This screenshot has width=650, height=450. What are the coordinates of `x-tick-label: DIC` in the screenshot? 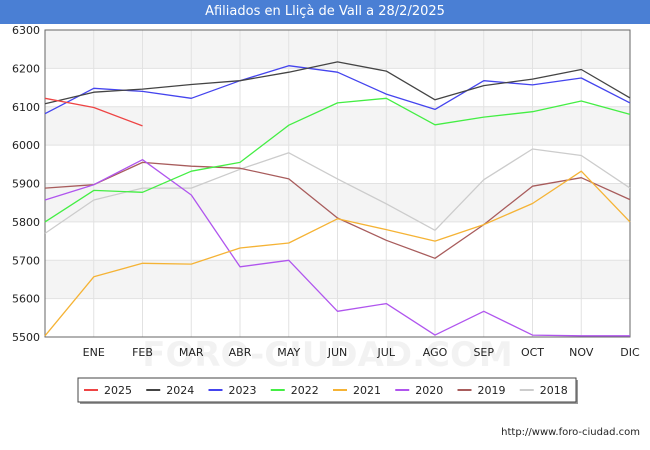 It's located at (630, 352).